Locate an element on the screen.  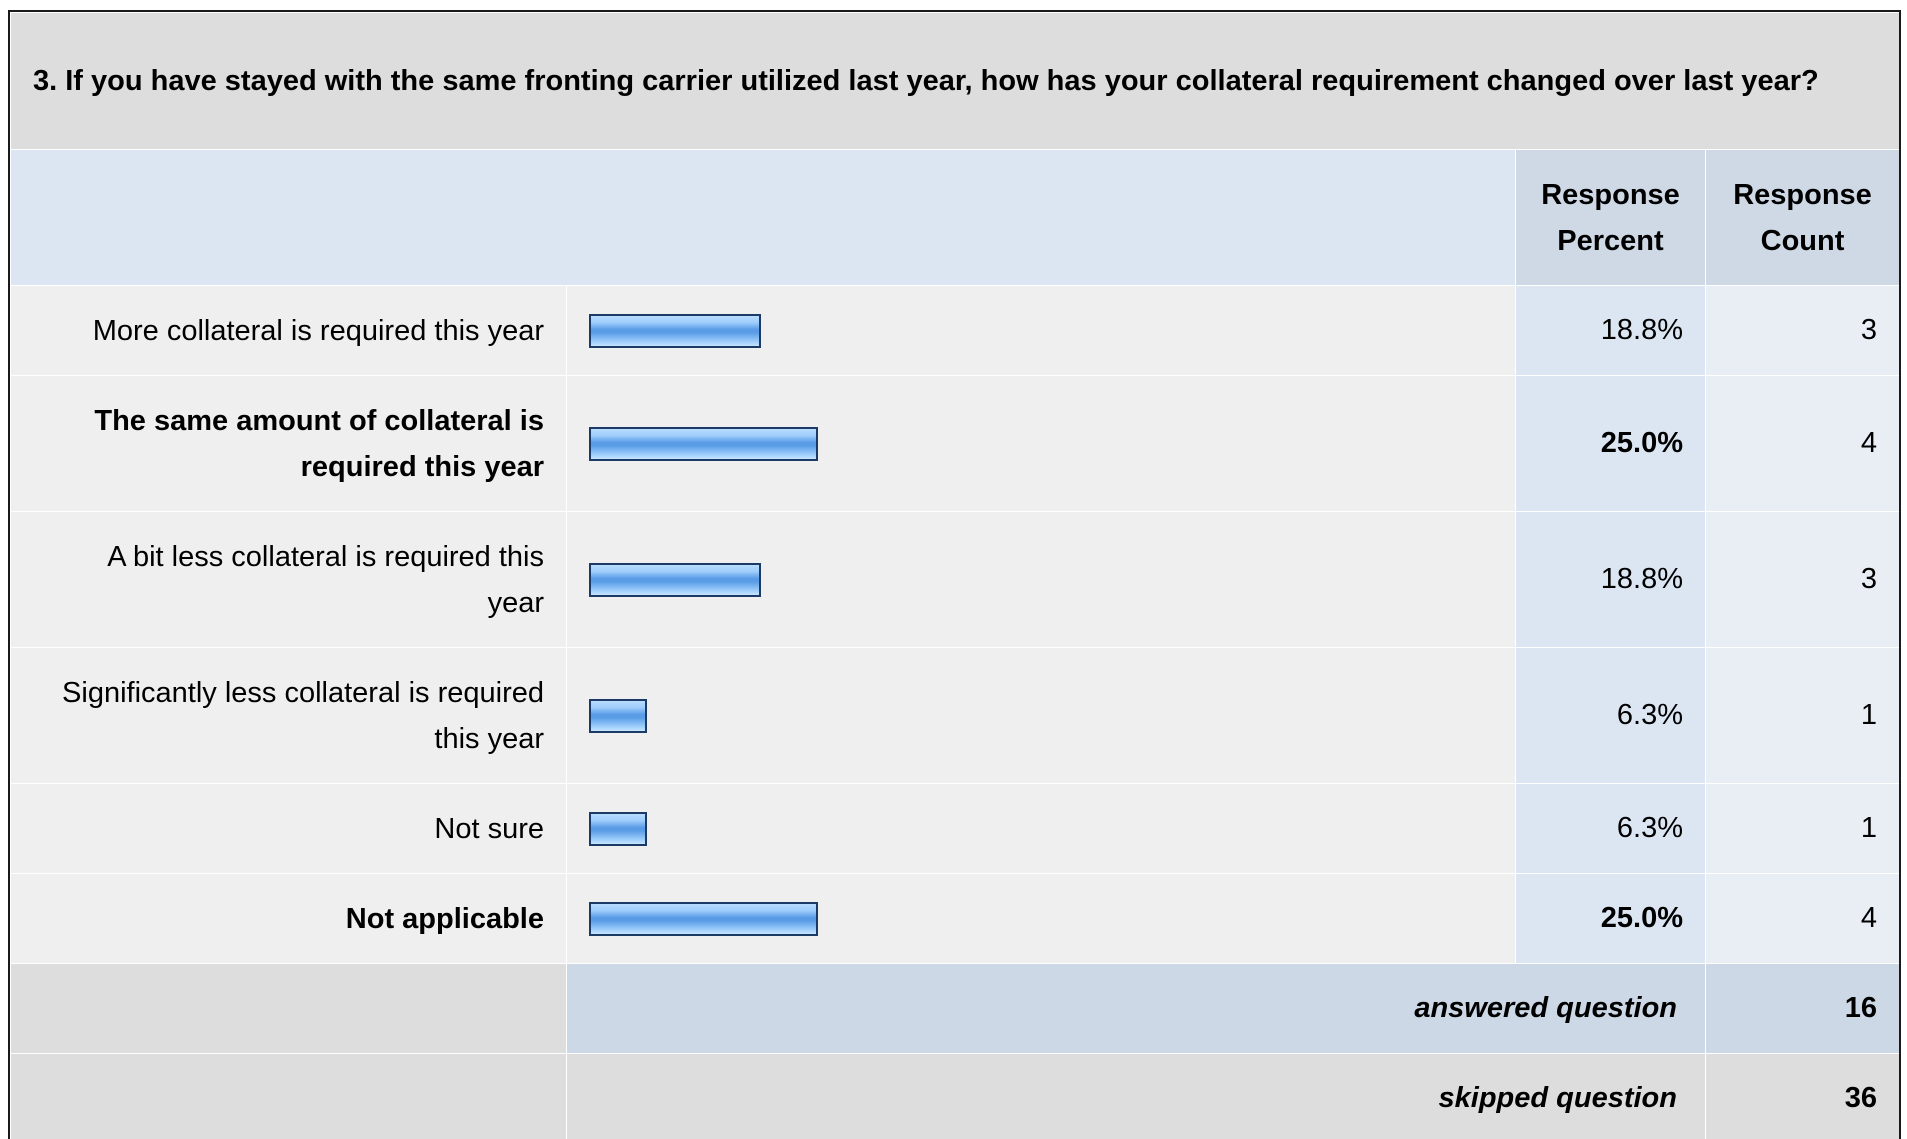
skipped-question-row: skipped question 36 is located at coordinates (954, 1096).